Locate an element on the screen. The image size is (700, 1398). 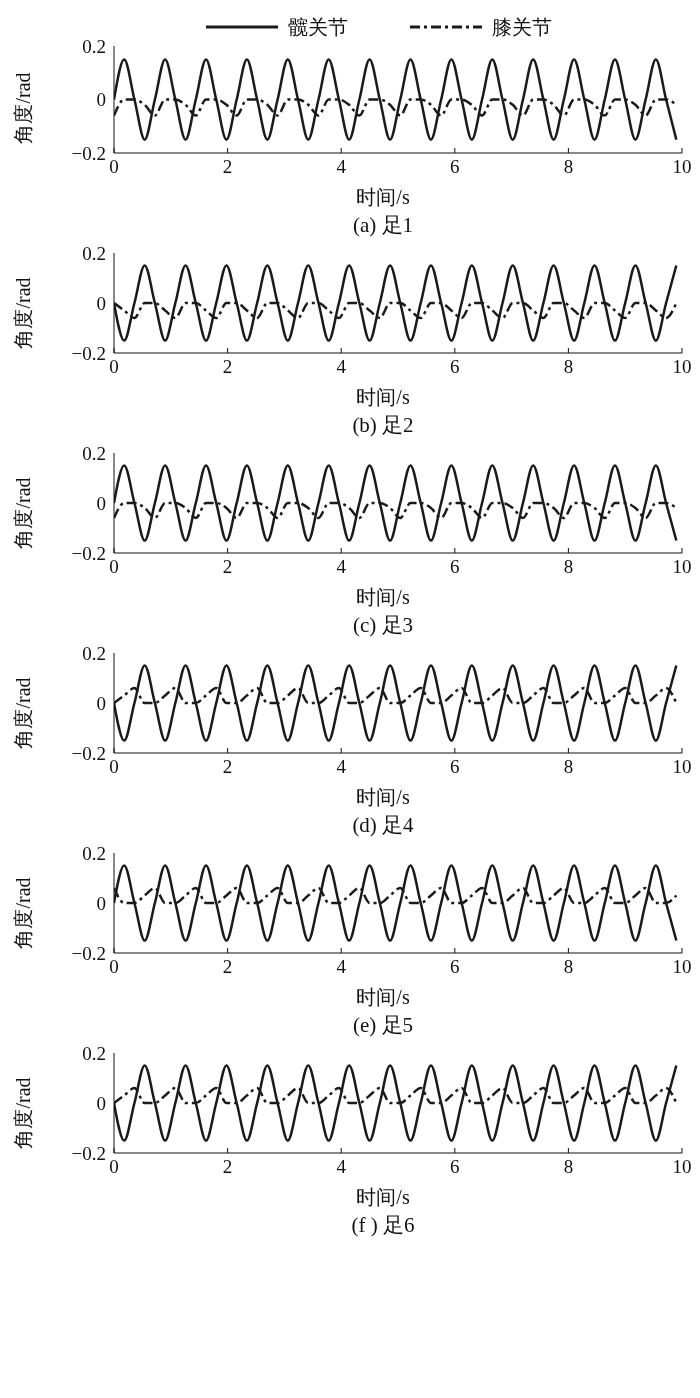
text: (c) 足3 is located at coordinates (383, 625).